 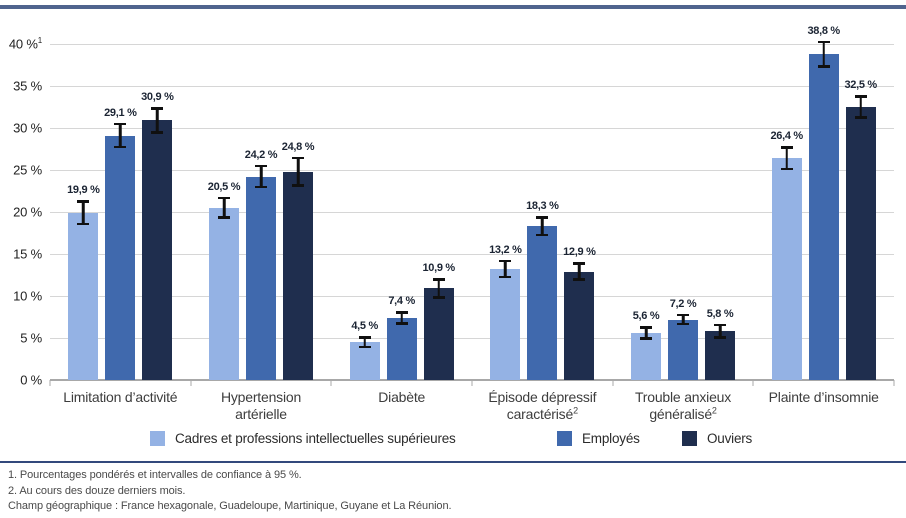 What do you see at coordinates (542, 405) in the screenshot?
I see `category-label: Épisode dépressif caractérisé2` at bounding box center [542, 405].